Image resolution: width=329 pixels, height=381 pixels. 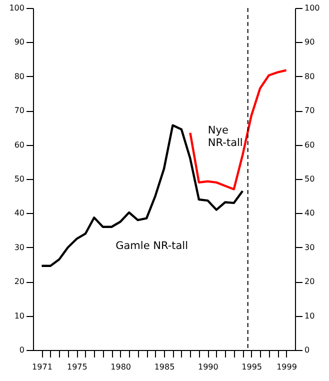 What do you see at coordinates (309, 281) in the screenshot?
I see `y2-tick-label: 20` at bounding box center [309, 281].